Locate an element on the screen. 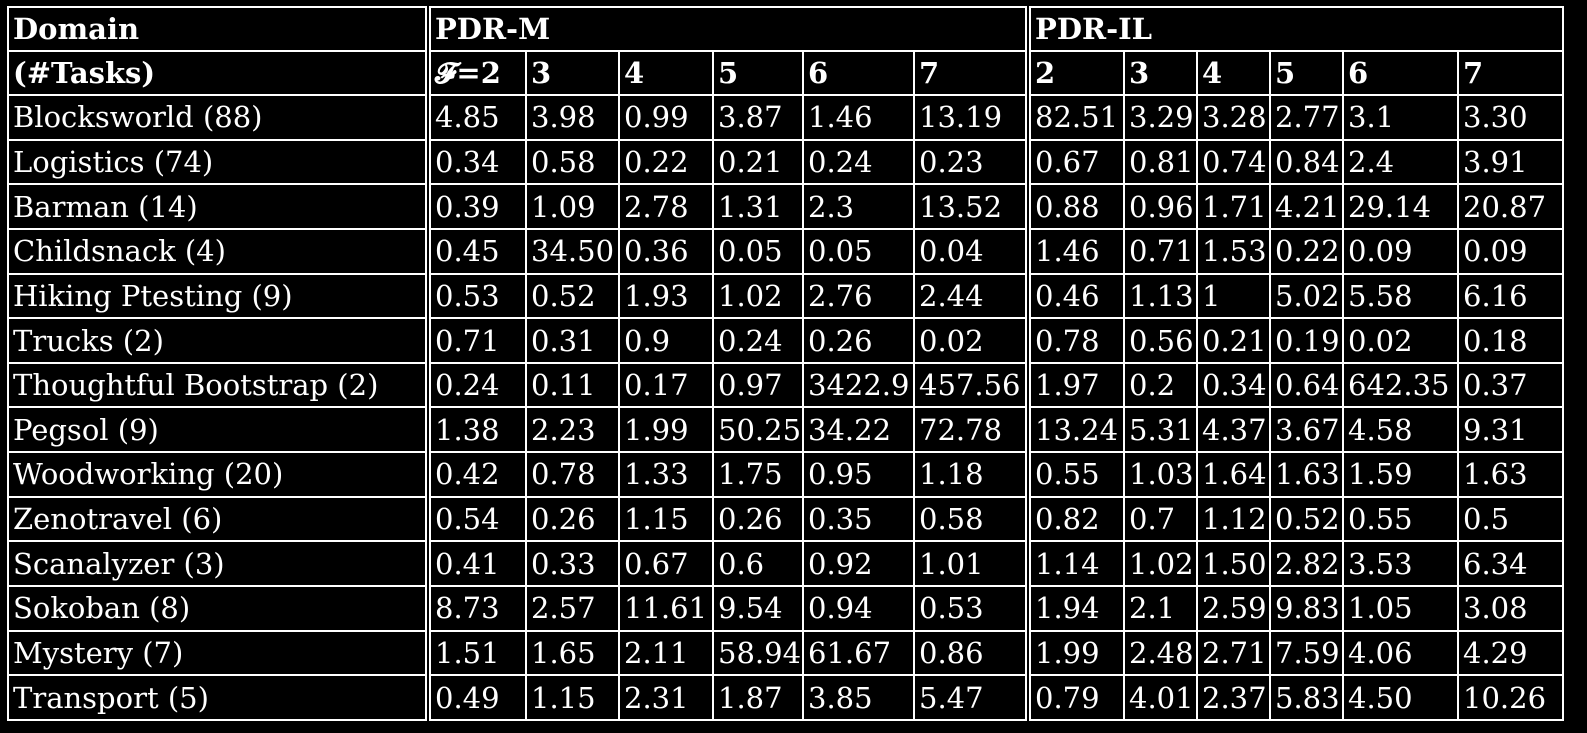  pdr-il-cell: 5.83 is located at coordinates (1307, 697).